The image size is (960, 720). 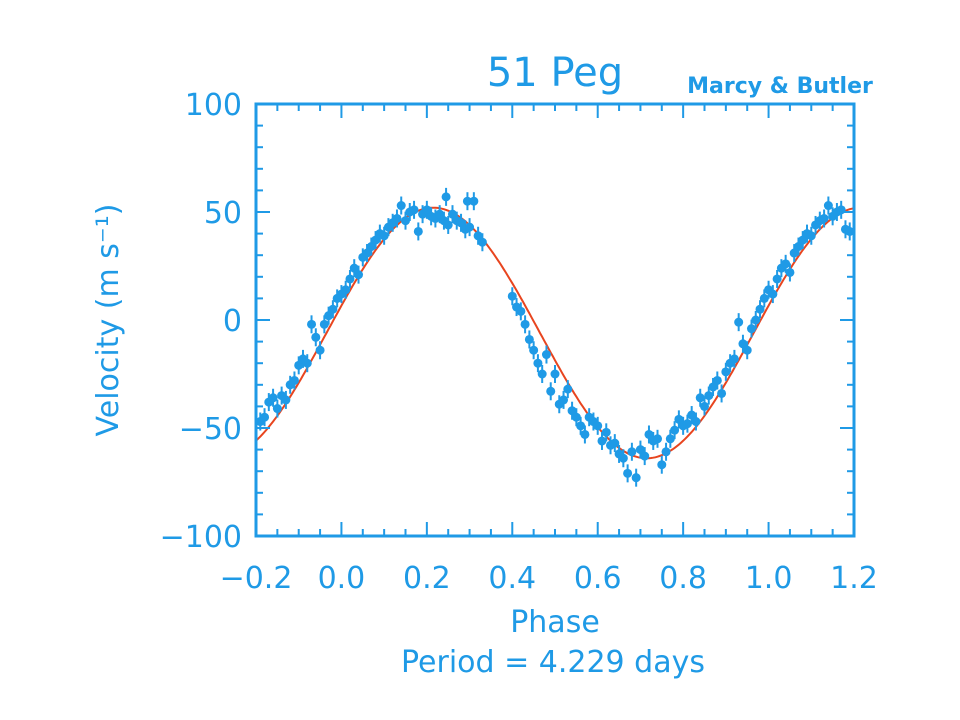 What do you see at coordinates (780, 86) in the screenshot?
I see `chart-credit: Marcy & Butler` at bounding box center [780, 86].